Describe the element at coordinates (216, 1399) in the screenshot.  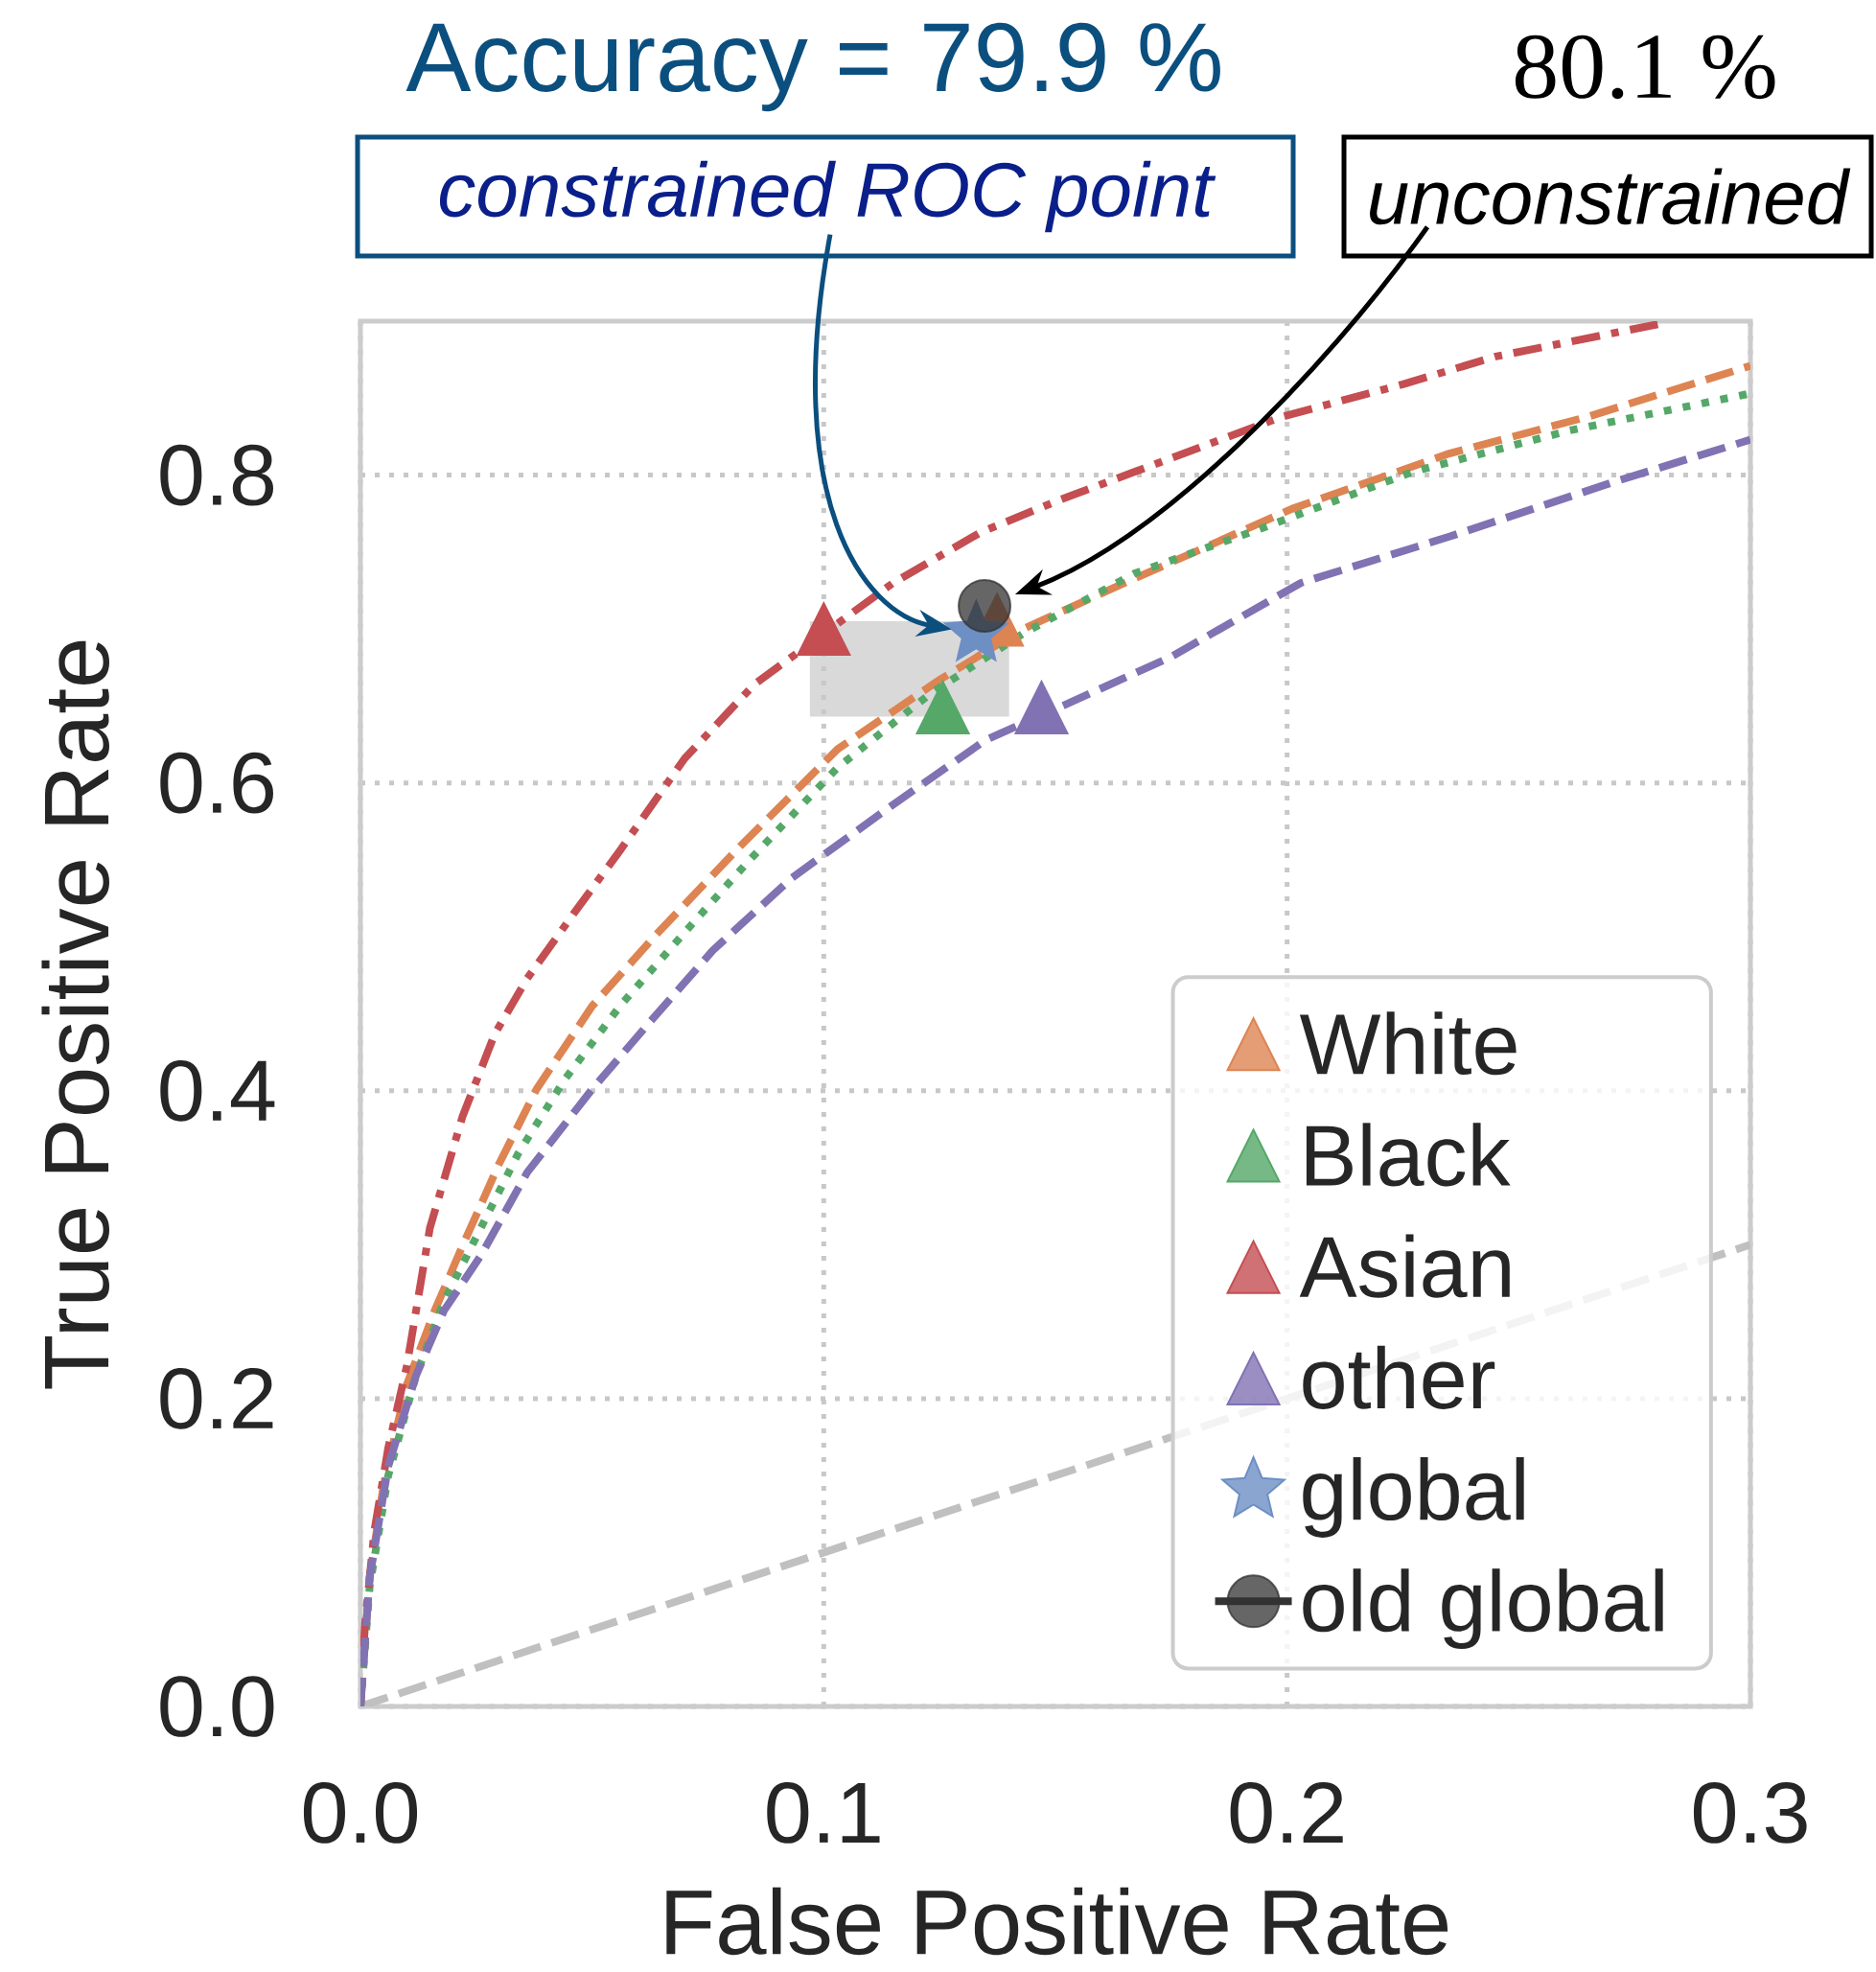
I see `y-tick-label: 0.2` at that location.